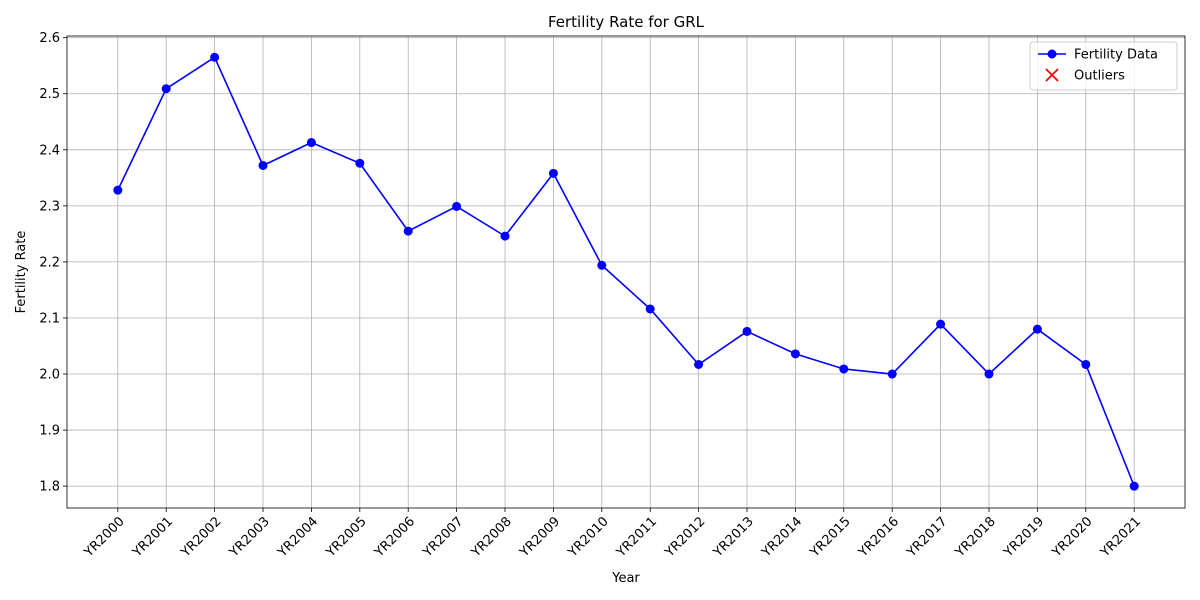 The image size is (1200, 600). Describe the element at coordinates (21, 272) in the screenshot. I see `y-axis-label: Fertility Rate` at that location.